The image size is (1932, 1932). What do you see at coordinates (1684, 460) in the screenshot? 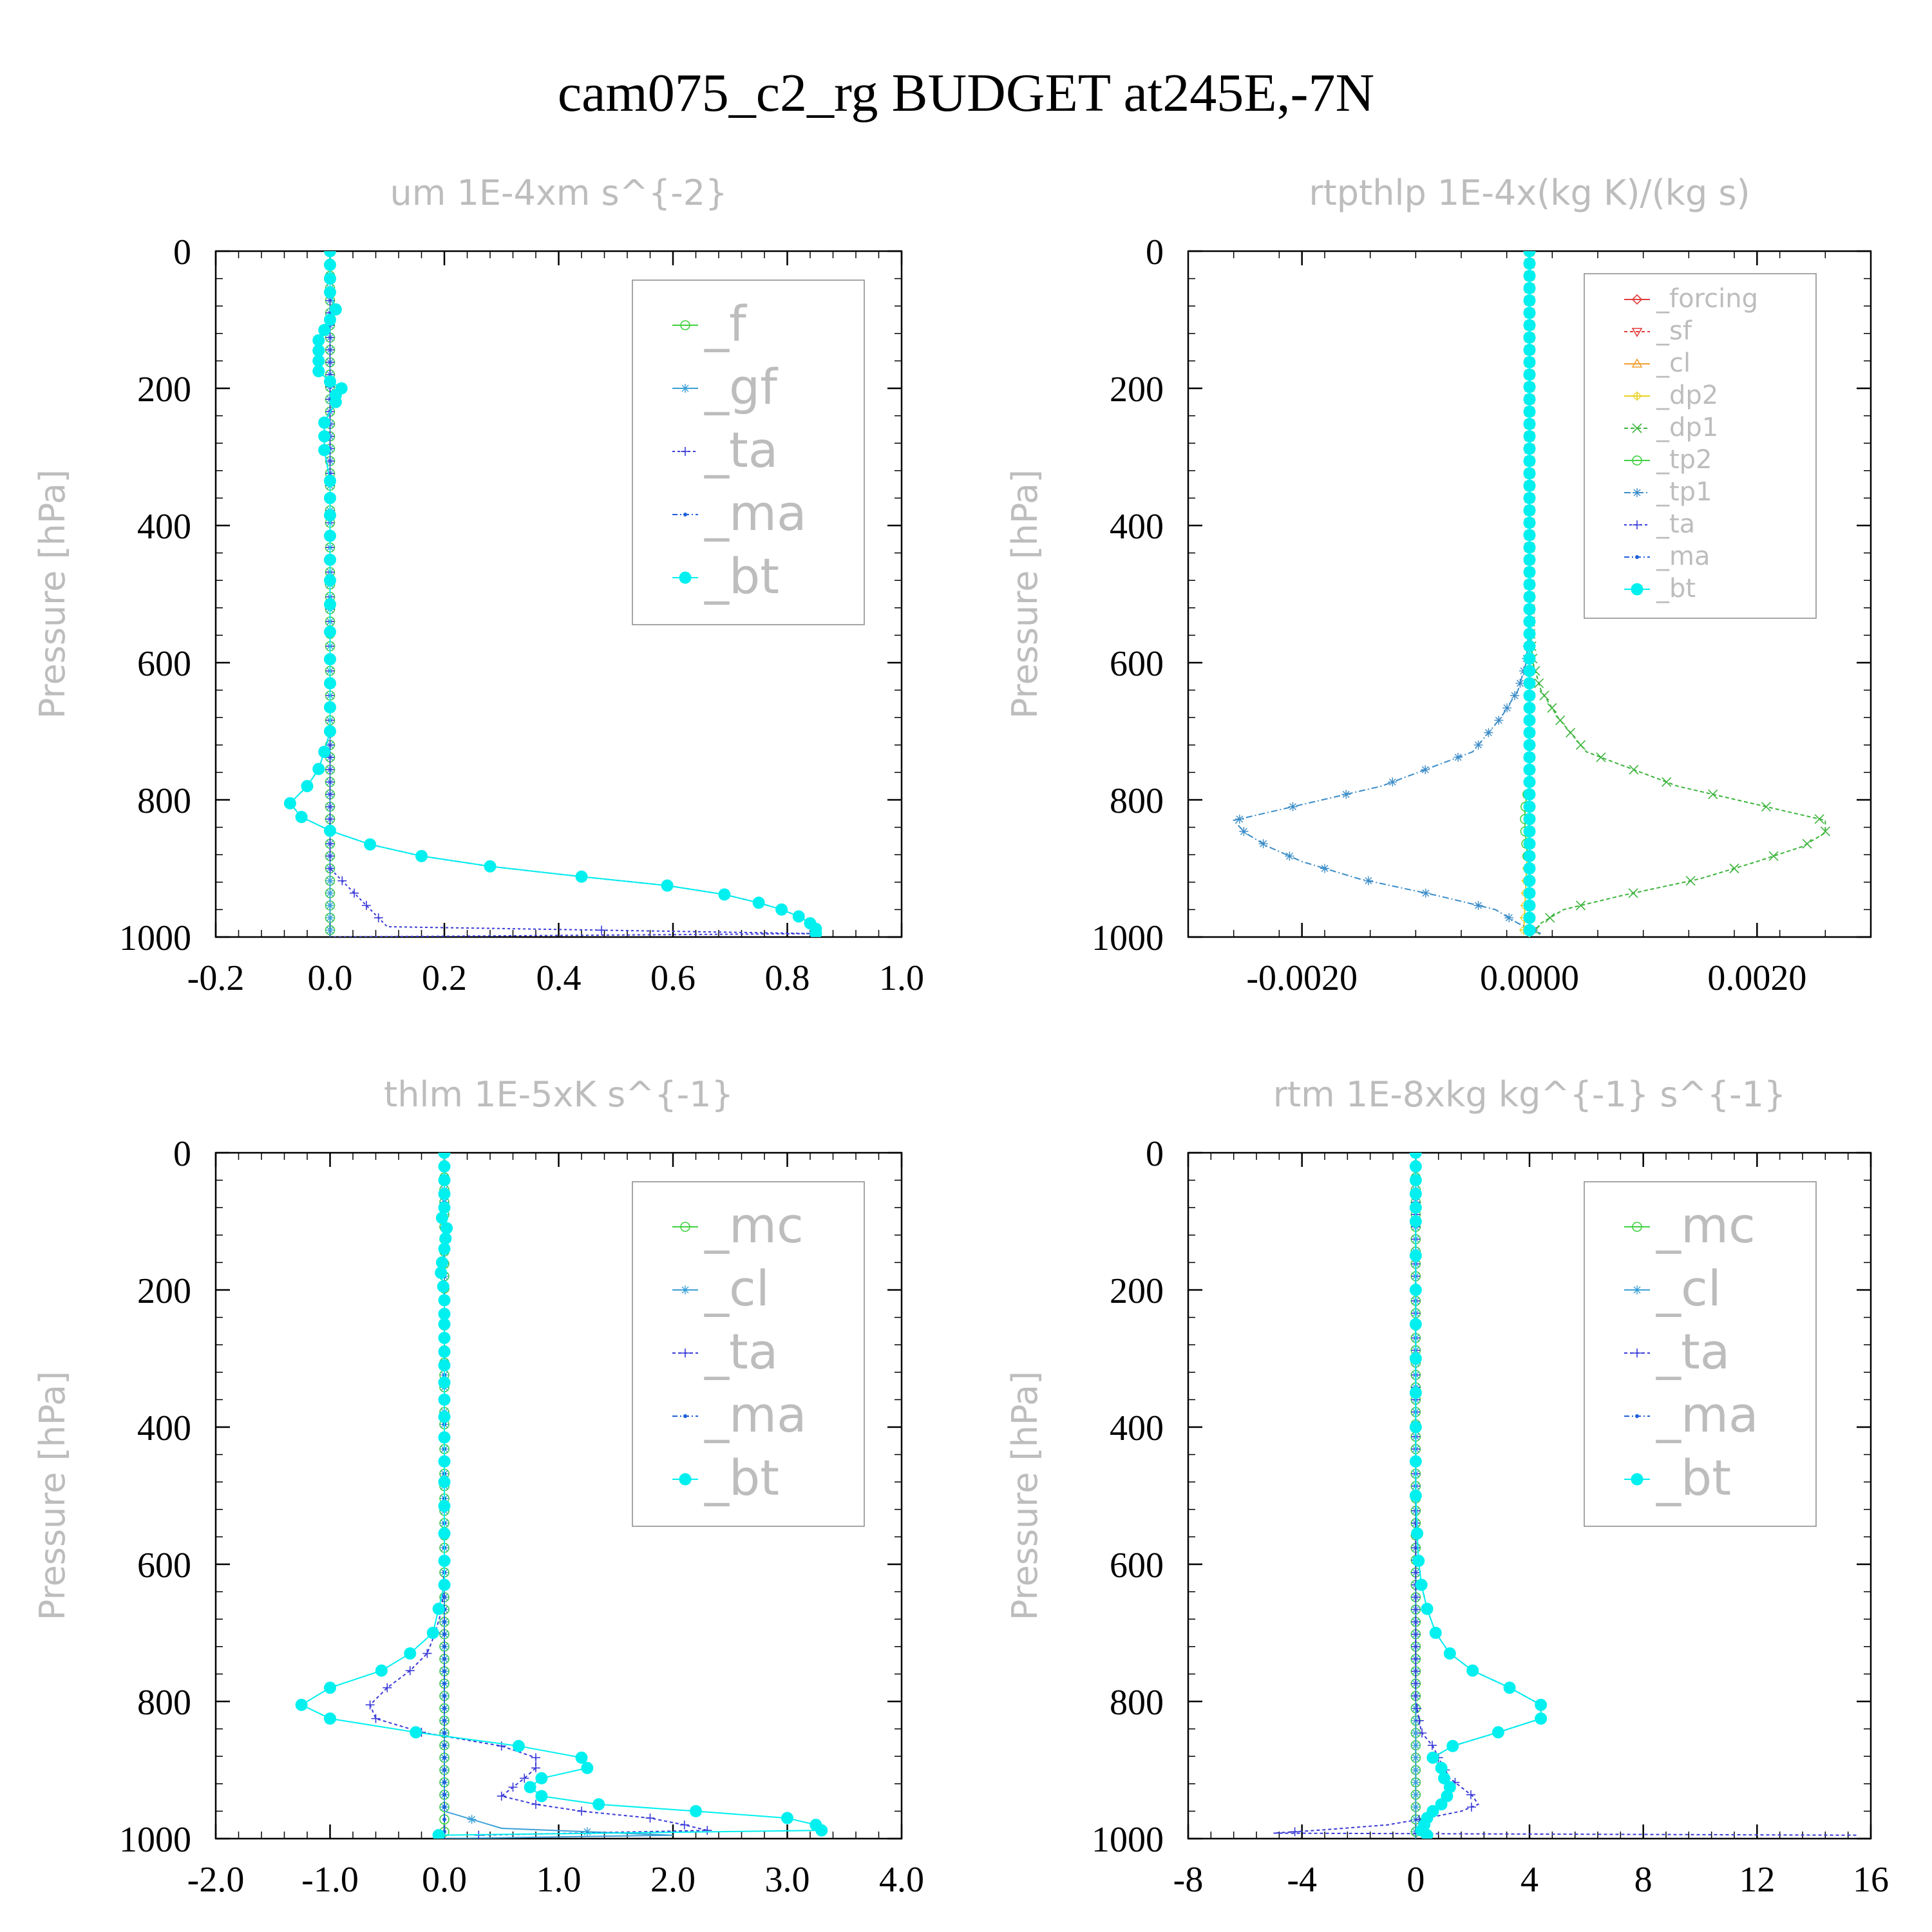
I see `legend-label-tp2: _tp2` at bounding box center [1684, 460].